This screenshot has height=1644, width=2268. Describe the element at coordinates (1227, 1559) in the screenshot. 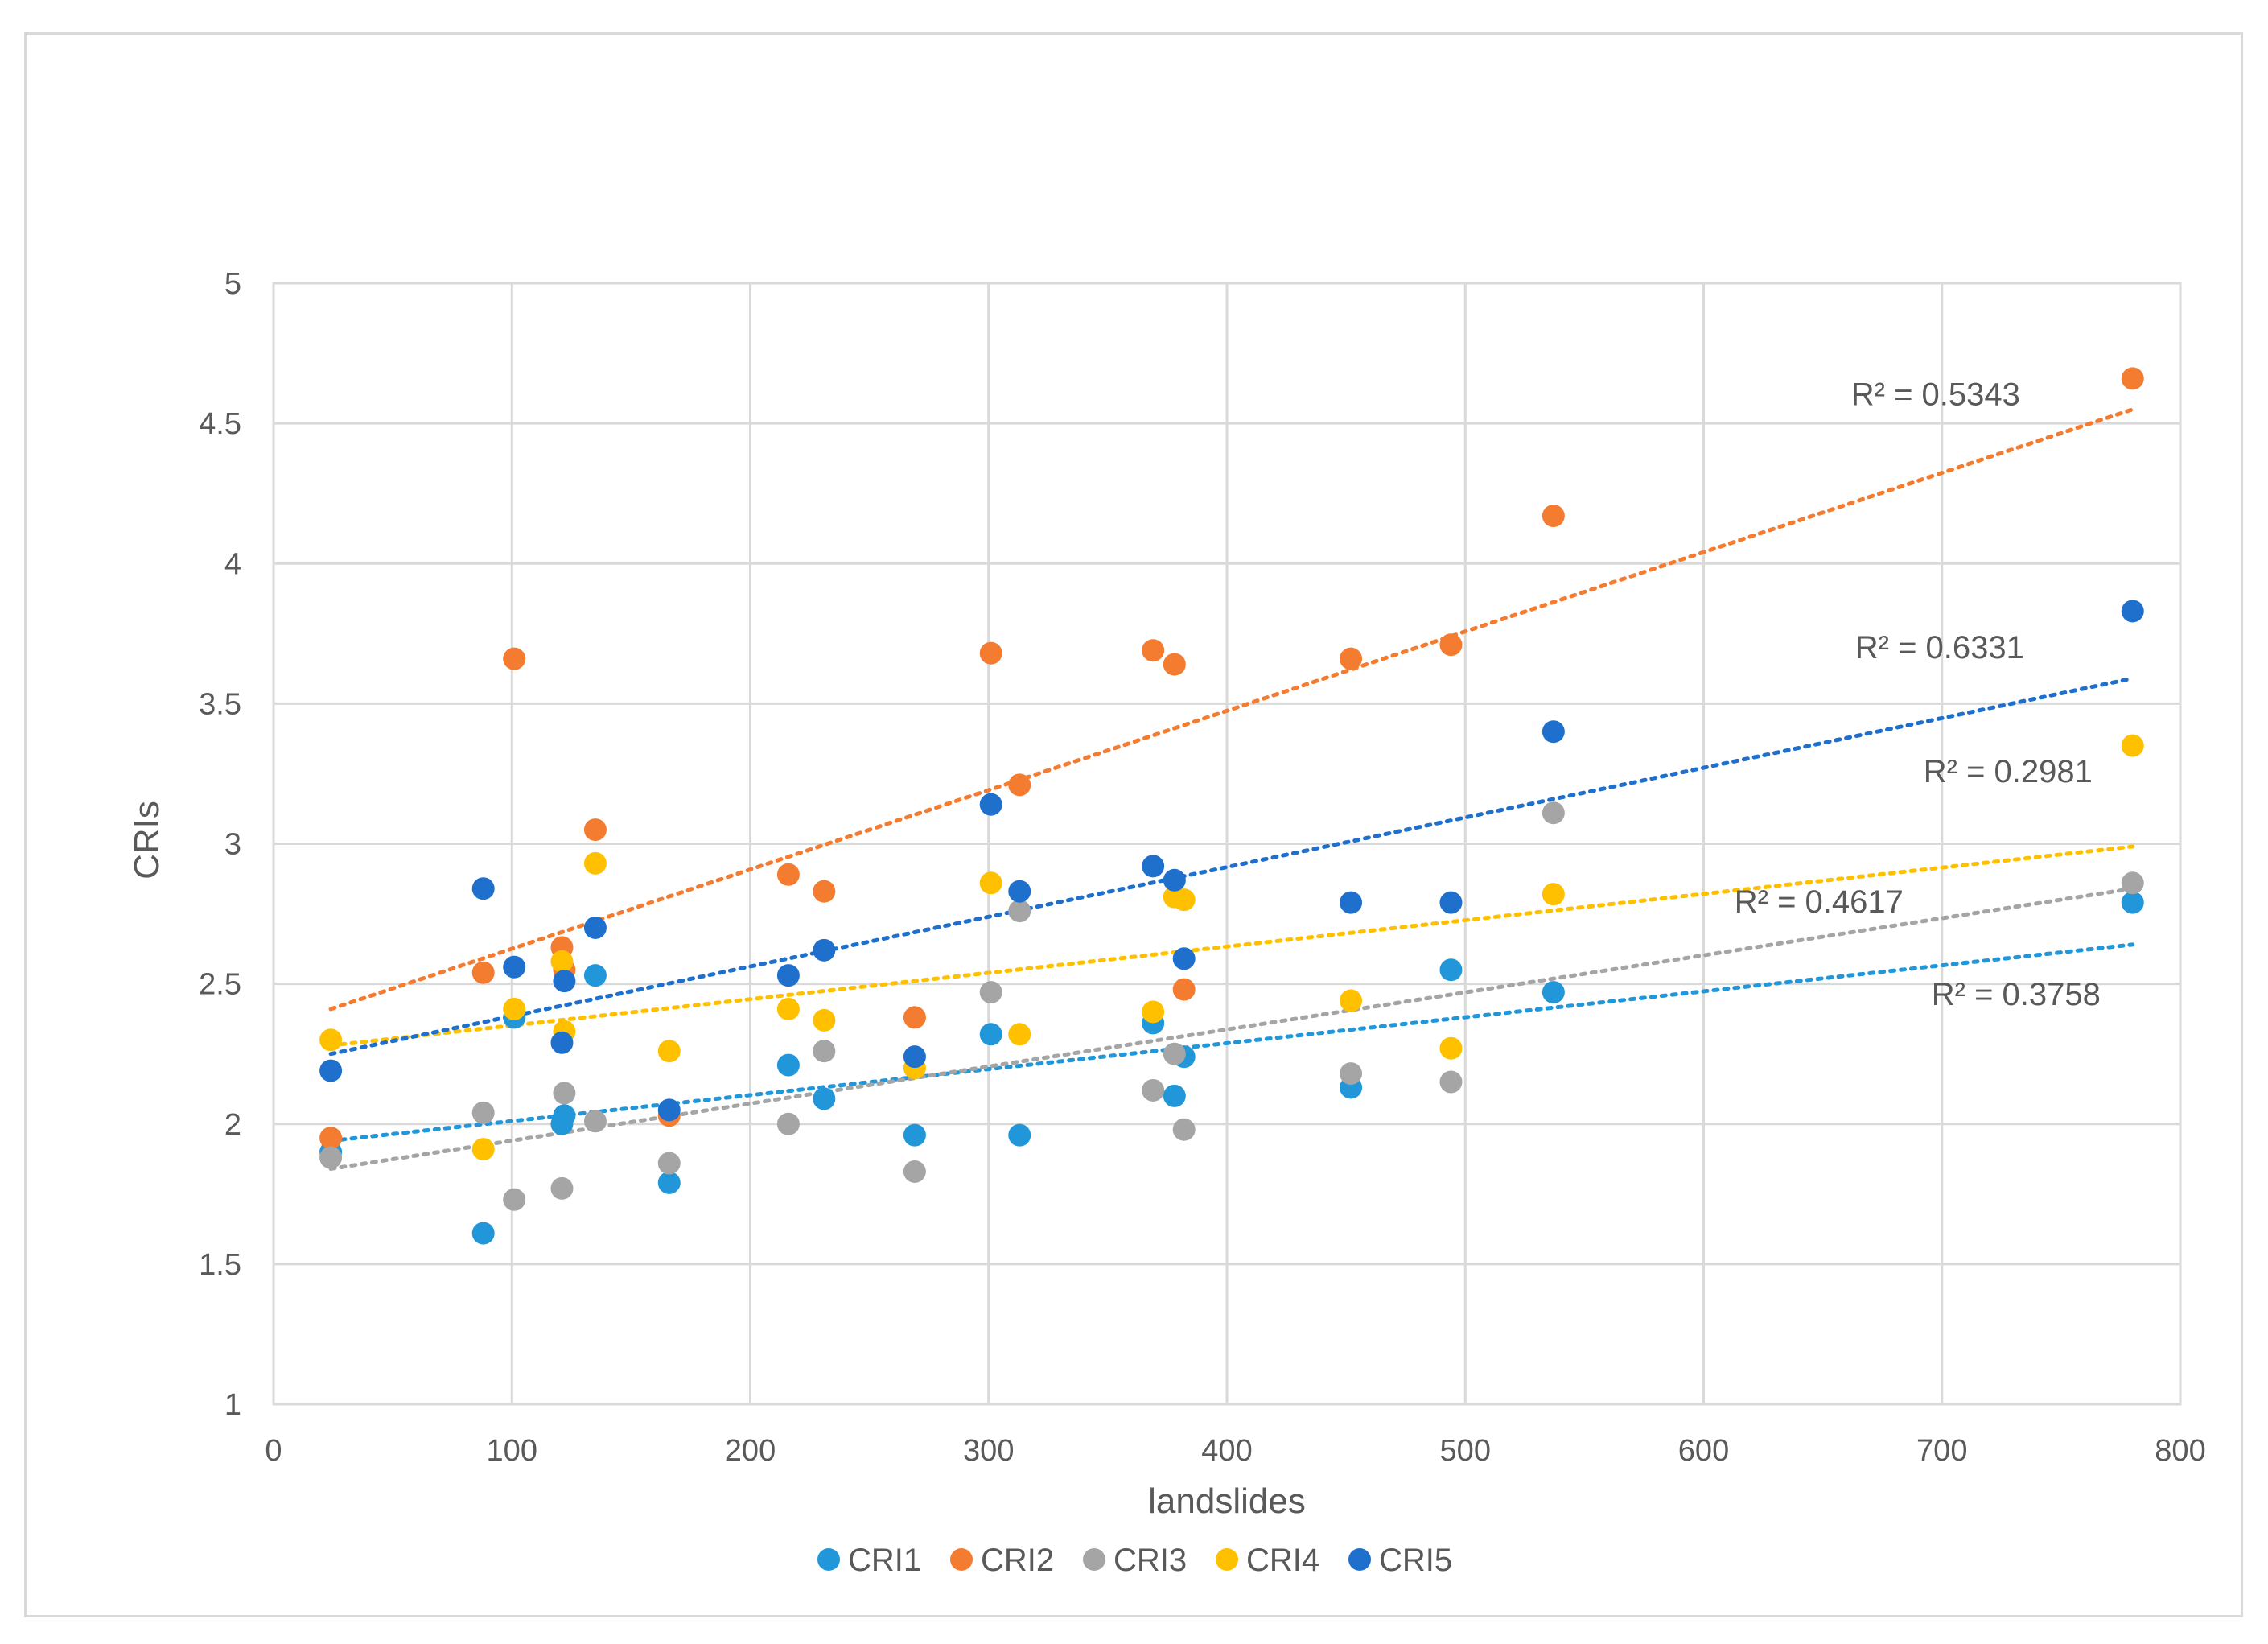

I see `legend-marker-cri4` at that location.